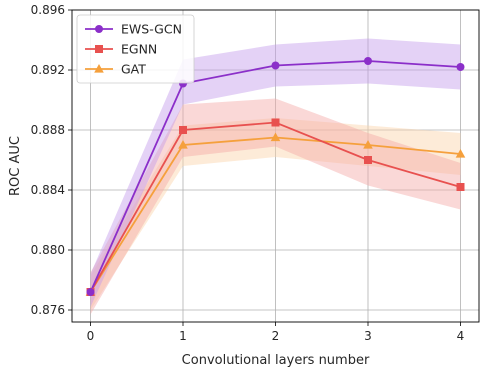  What do you see at coordinates (48, 310) in the screenshot?
I see `y-tick-label: 0.876` at bounding box center [48, 310].